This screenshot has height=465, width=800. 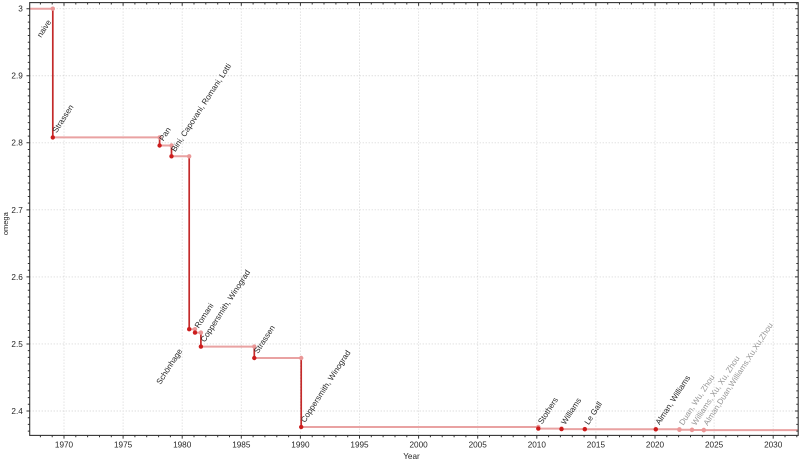 What do you see at coordinates (17, 143) in the screenshot?
I see `svg-text: 2.8` at bounding box center [17, 143].